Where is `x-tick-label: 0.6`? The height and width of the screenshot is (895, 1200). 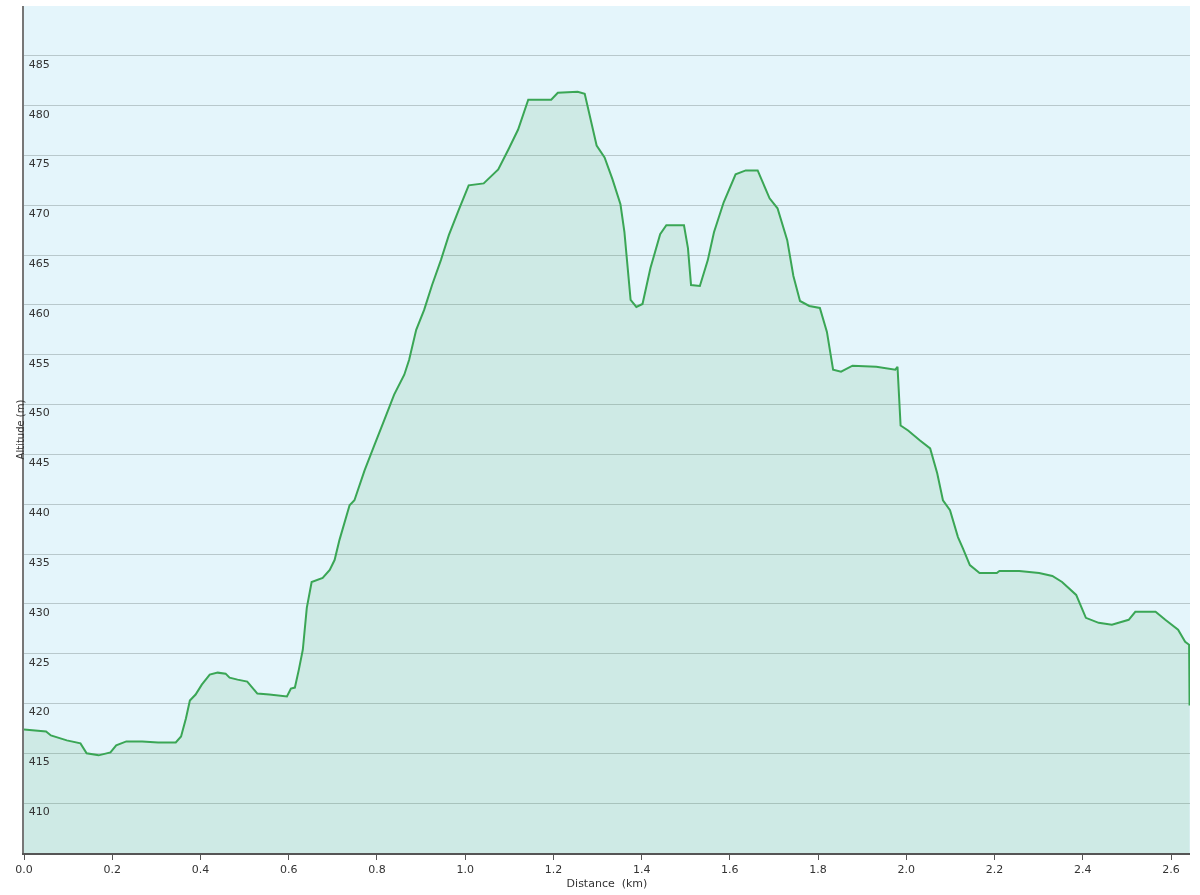
x-tick-label: 0.6 is located at coordinates (288, 870).